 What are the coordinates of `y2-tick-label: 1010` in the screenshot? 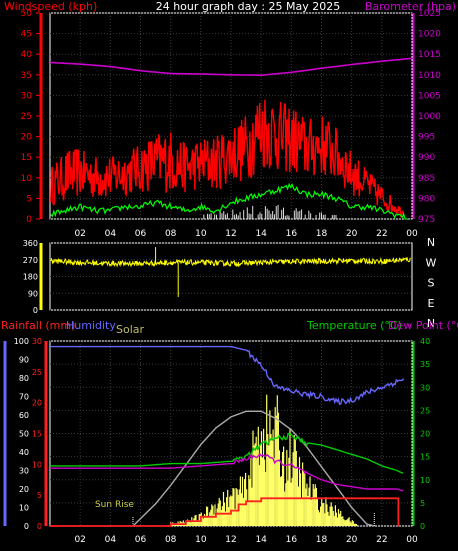 It's located at (429, 76).